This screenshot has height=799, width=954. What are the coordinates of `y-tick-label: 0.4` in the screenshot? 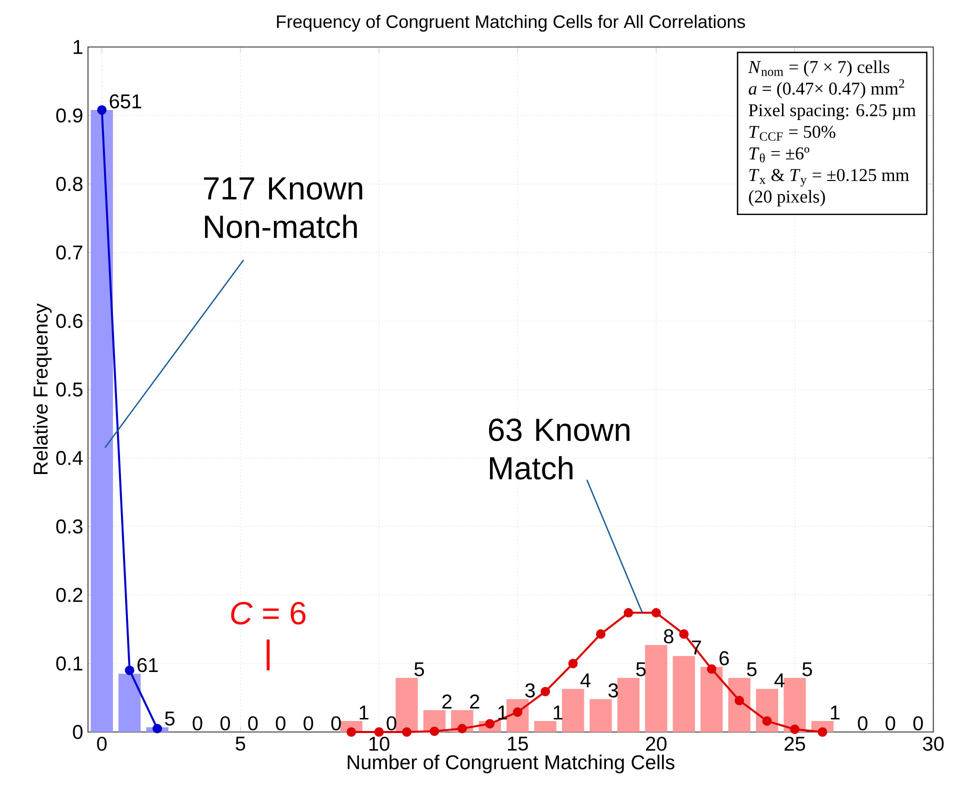 It's located at (69, 458).